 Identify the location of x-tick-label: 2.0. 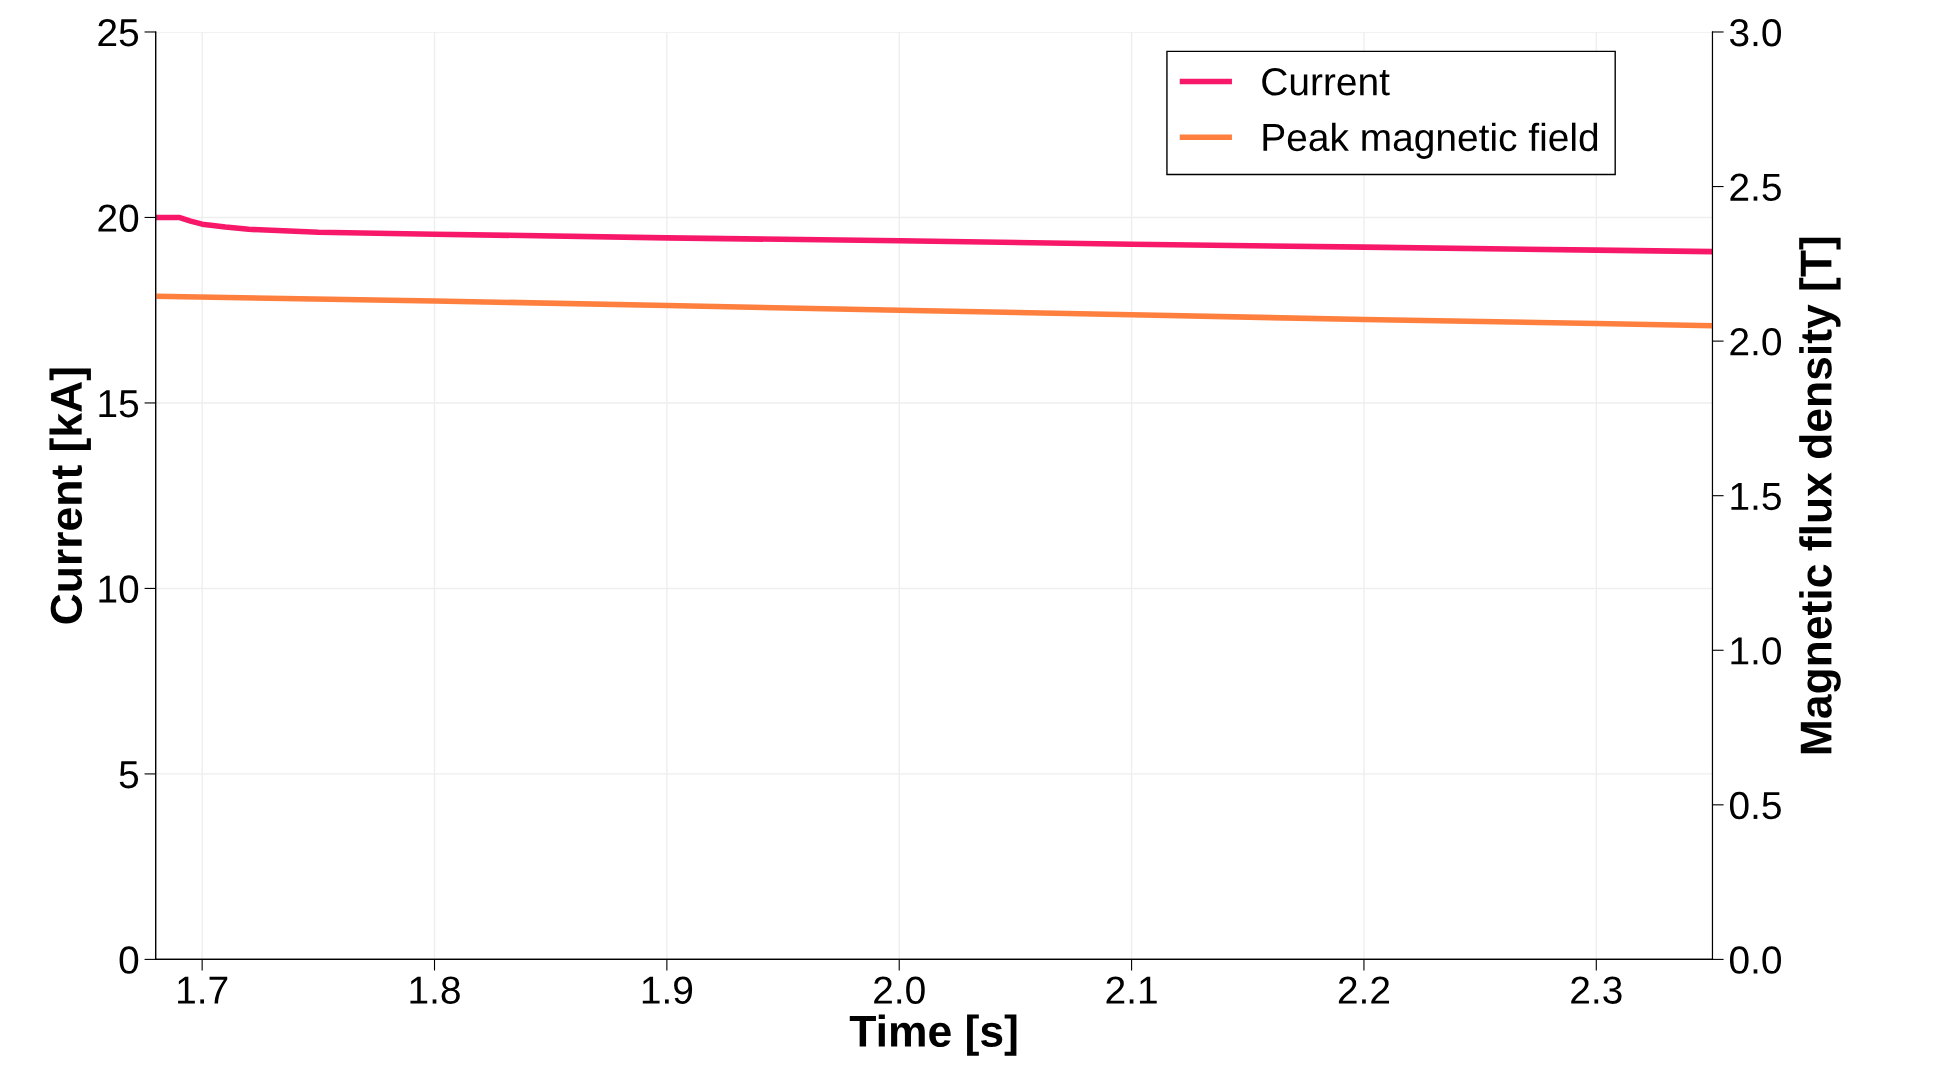
(899, 990).